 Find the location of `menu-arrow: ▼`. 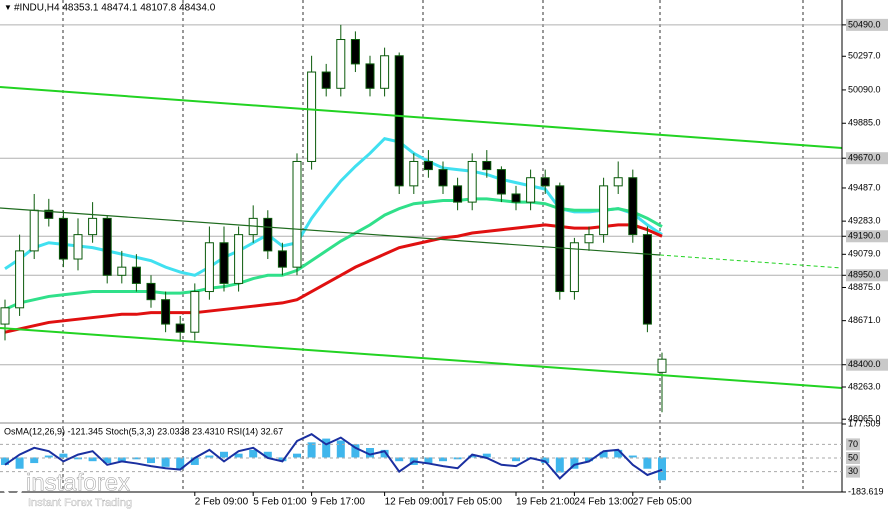

menu-arrow: ▼ is located at coordinates (8, 7).